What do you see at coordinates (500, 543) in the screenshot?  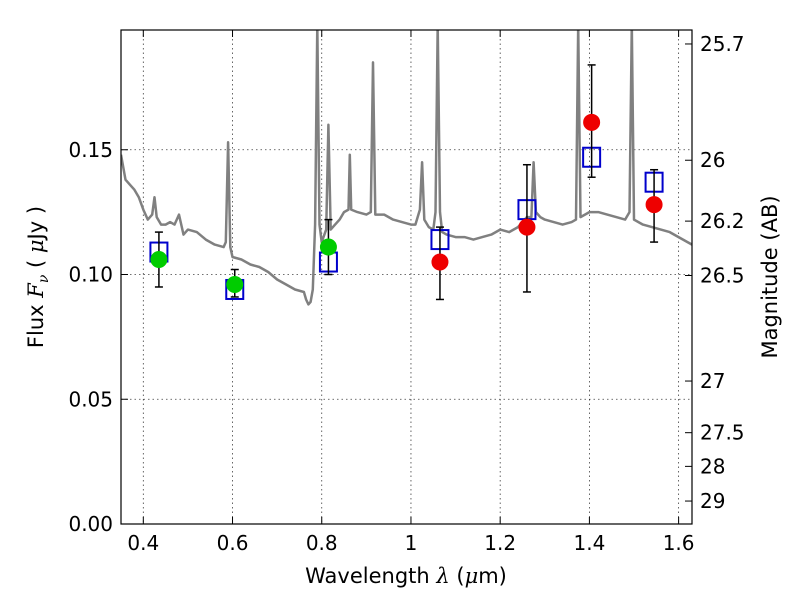 I see `x-tick-label: 1.2` at bounding box center [500, 543].